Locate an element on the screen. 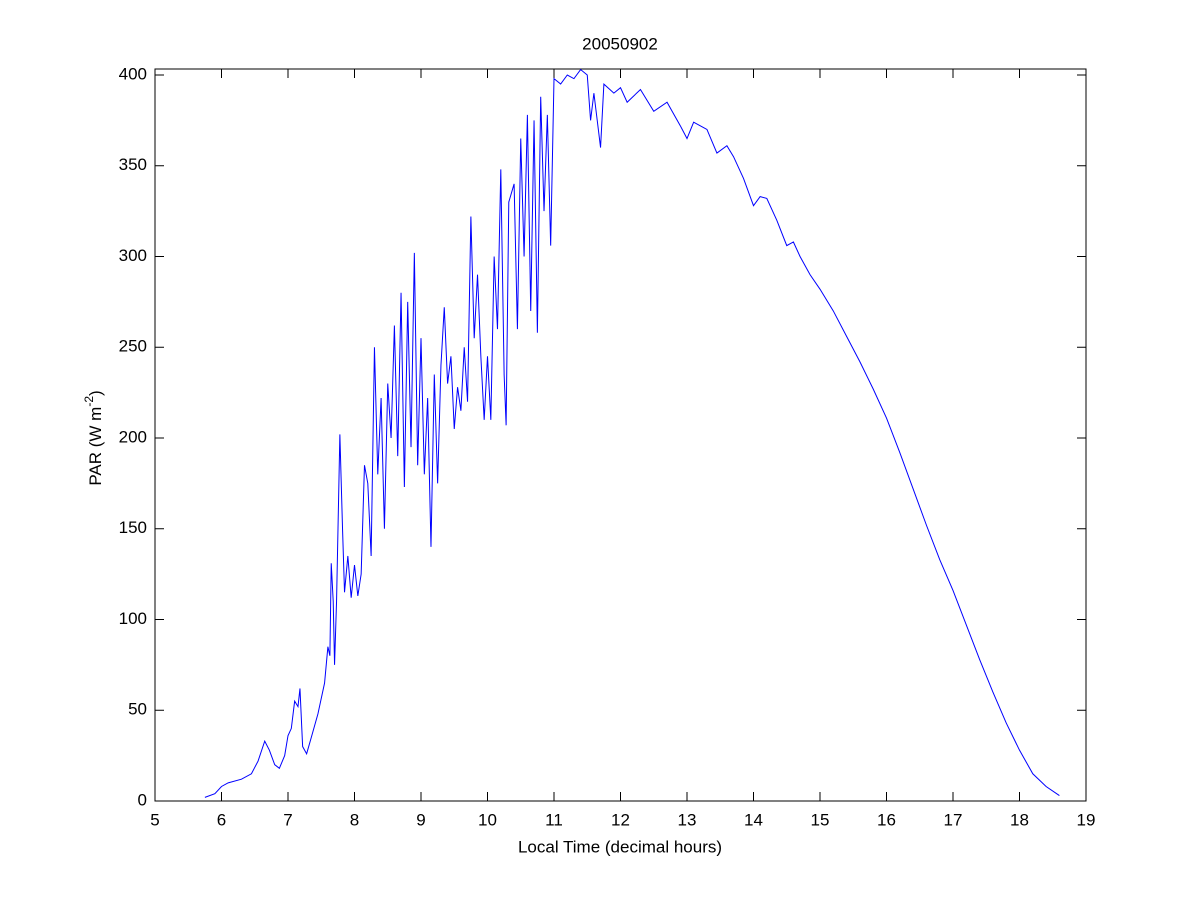 The height and width of the screenshot is (905, 1200). x-tick-label: 13 is located at coordinates (687, 819).